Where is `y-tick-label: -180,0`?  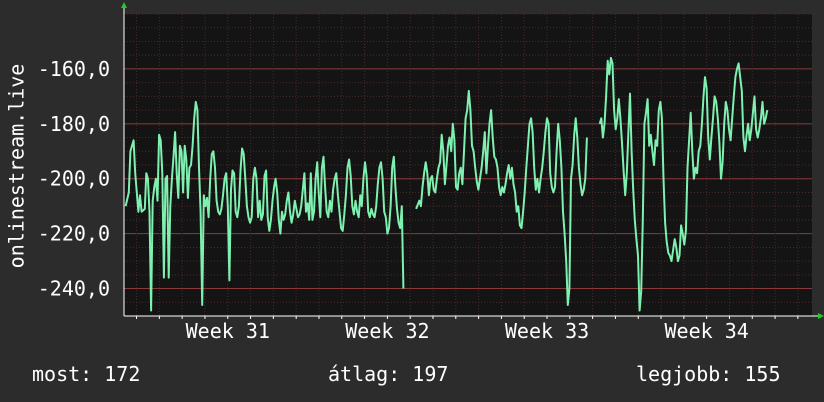 y-tick-label: -180,0 is located at coordinates (74, 124).